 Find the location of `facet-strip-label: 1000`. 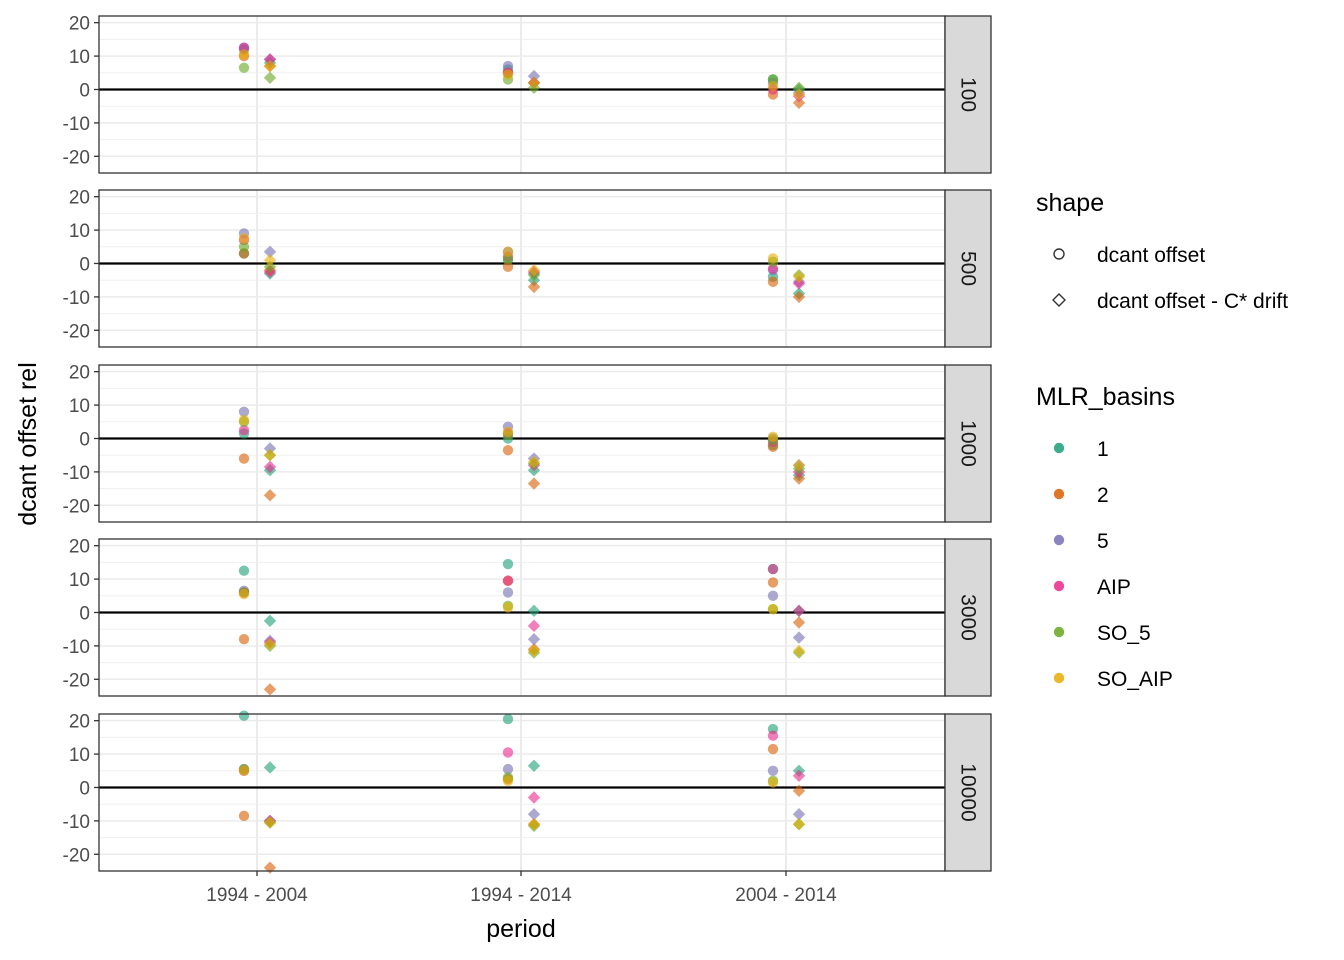

facet-strip-label: 1000 is located at coordinates (968, 443).